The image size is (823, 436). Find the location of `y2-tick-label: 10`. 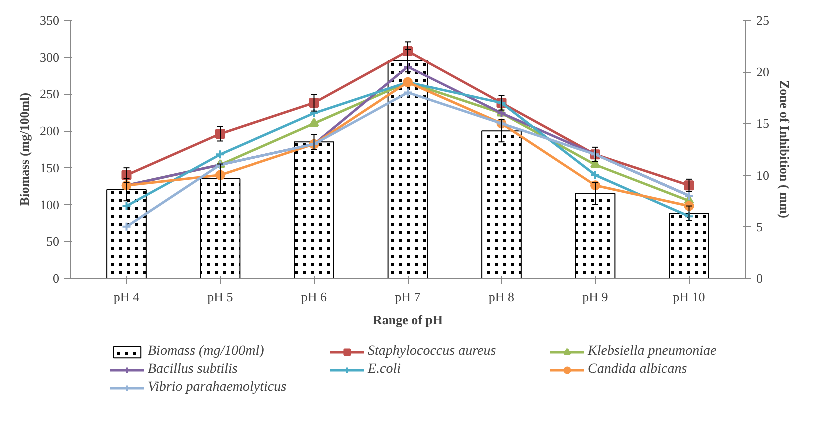

y2-tick-label: 10 is located at coordinates (763, 175).